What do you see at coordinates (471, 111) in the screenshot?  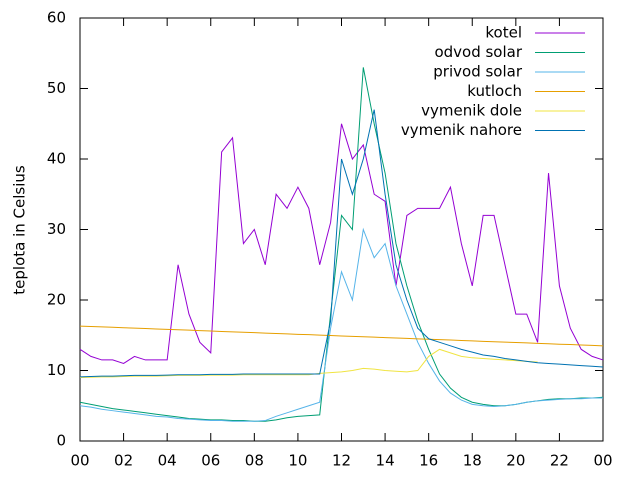 I see `legend-label: vymenik dole` at bounding box center [471, 111].